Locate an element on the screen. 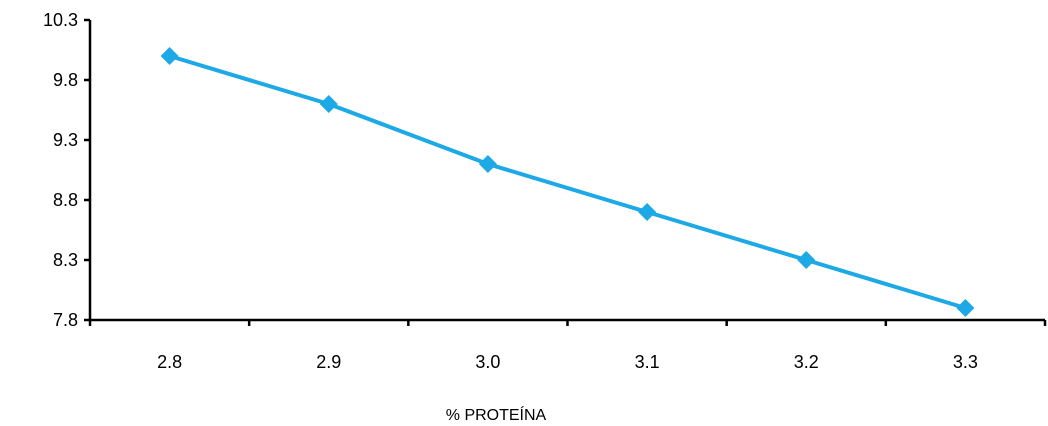 The height and width of the screenshot is (426, 1048). y-tick-label: 10.3 is located at coordinates (60, 20).